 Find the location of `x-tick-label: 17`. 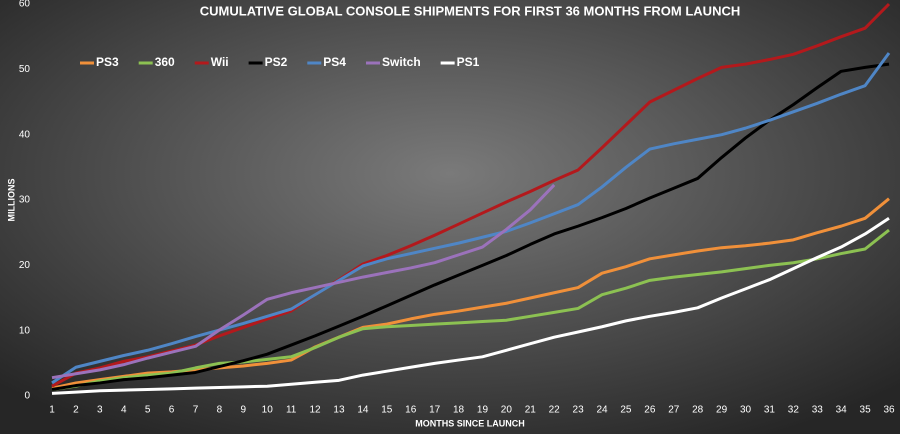

x-tick-label: 17 is located at coordinates (435, 410).